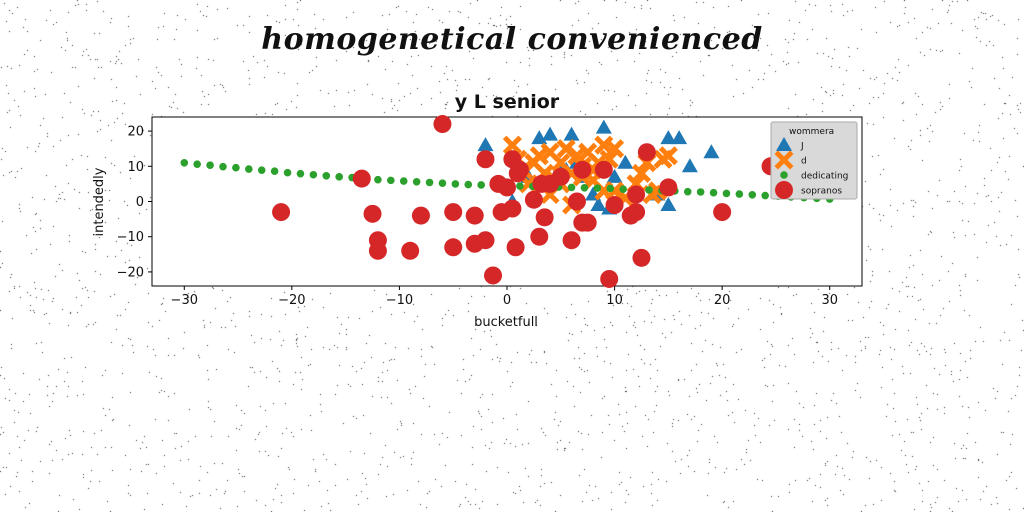 Image resolution: width=1024 pixels, height=512 pixels. Describe the element at coordinates (399, 300) in the screenshot. I see `x-tick-label: −10` at that location.